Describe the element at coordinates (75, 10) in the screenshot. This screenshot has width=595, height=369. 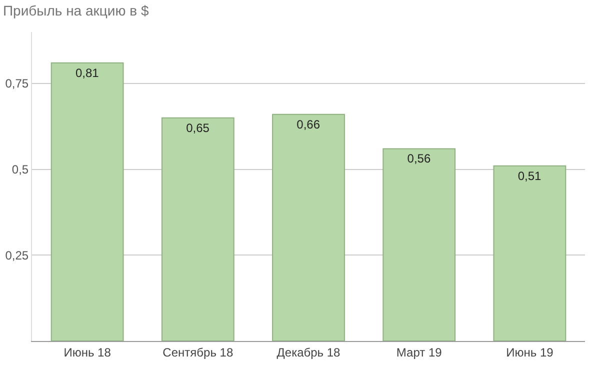
I see `chart-title: Прибыль на акцию в $` at that location.